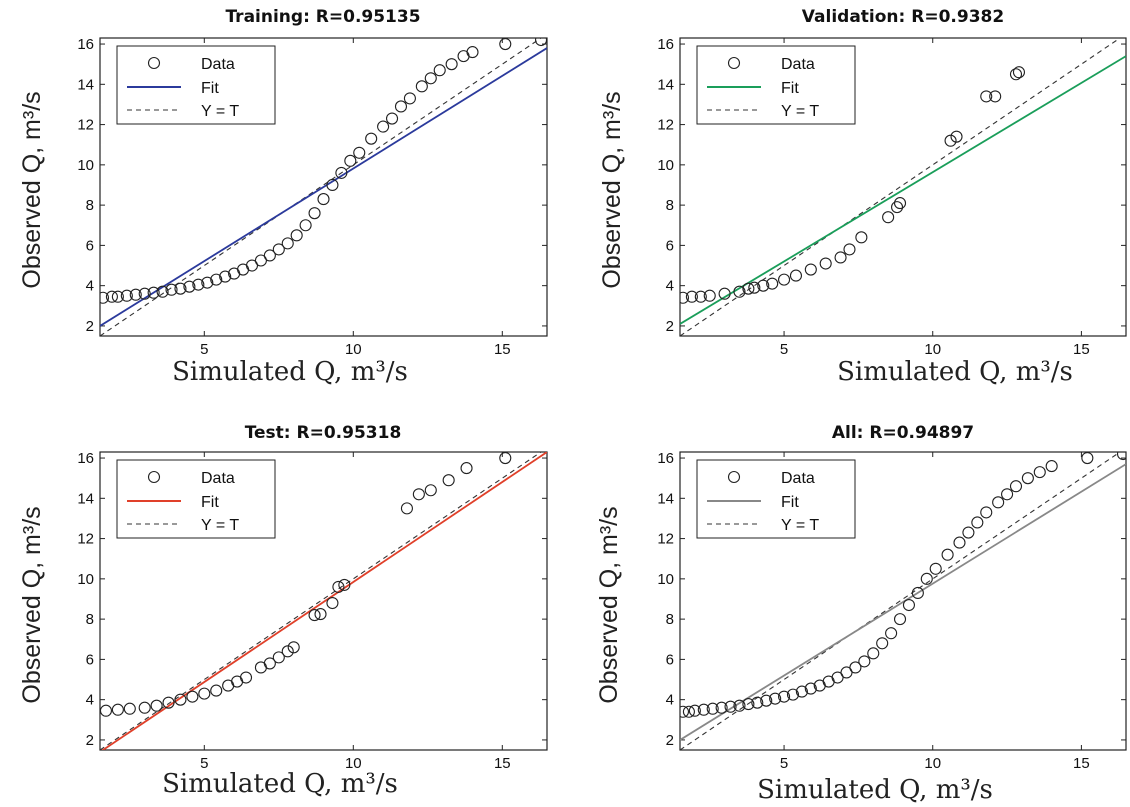  I want to click on x-tick-label: 5, so click(204, 349).